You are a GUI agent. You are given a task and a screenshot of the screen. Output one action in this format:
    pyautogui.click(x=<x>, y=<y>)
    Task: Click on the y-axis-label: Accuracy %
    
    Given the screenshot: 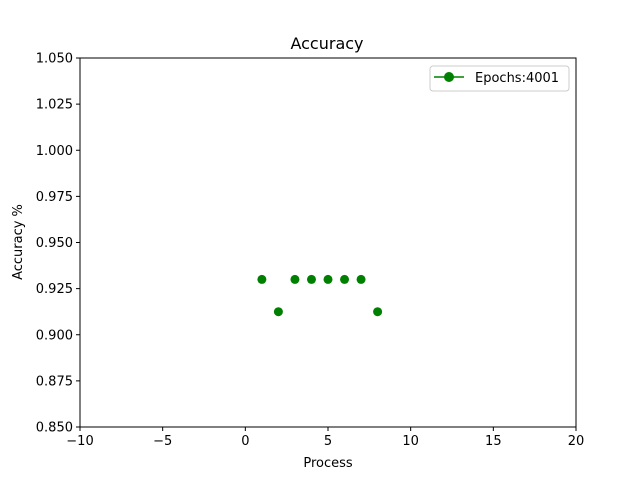 What is the action you would take?
    pyautogui.click(x=18, y=242)
    